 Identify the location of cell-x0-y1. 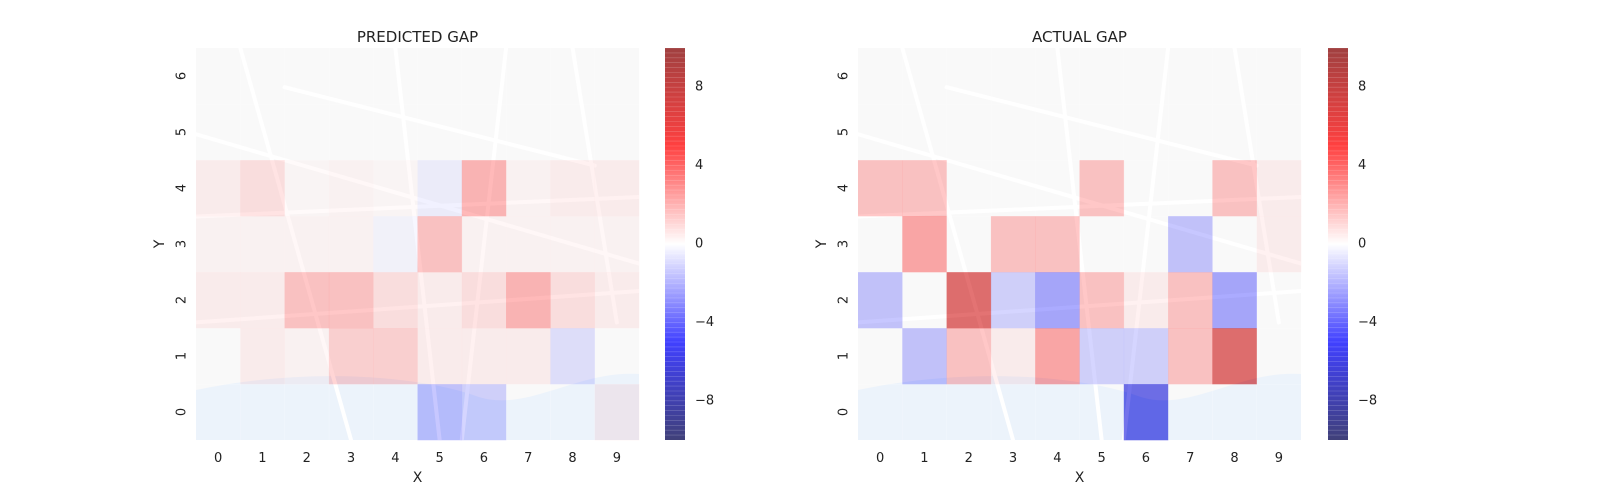
(218, 356).